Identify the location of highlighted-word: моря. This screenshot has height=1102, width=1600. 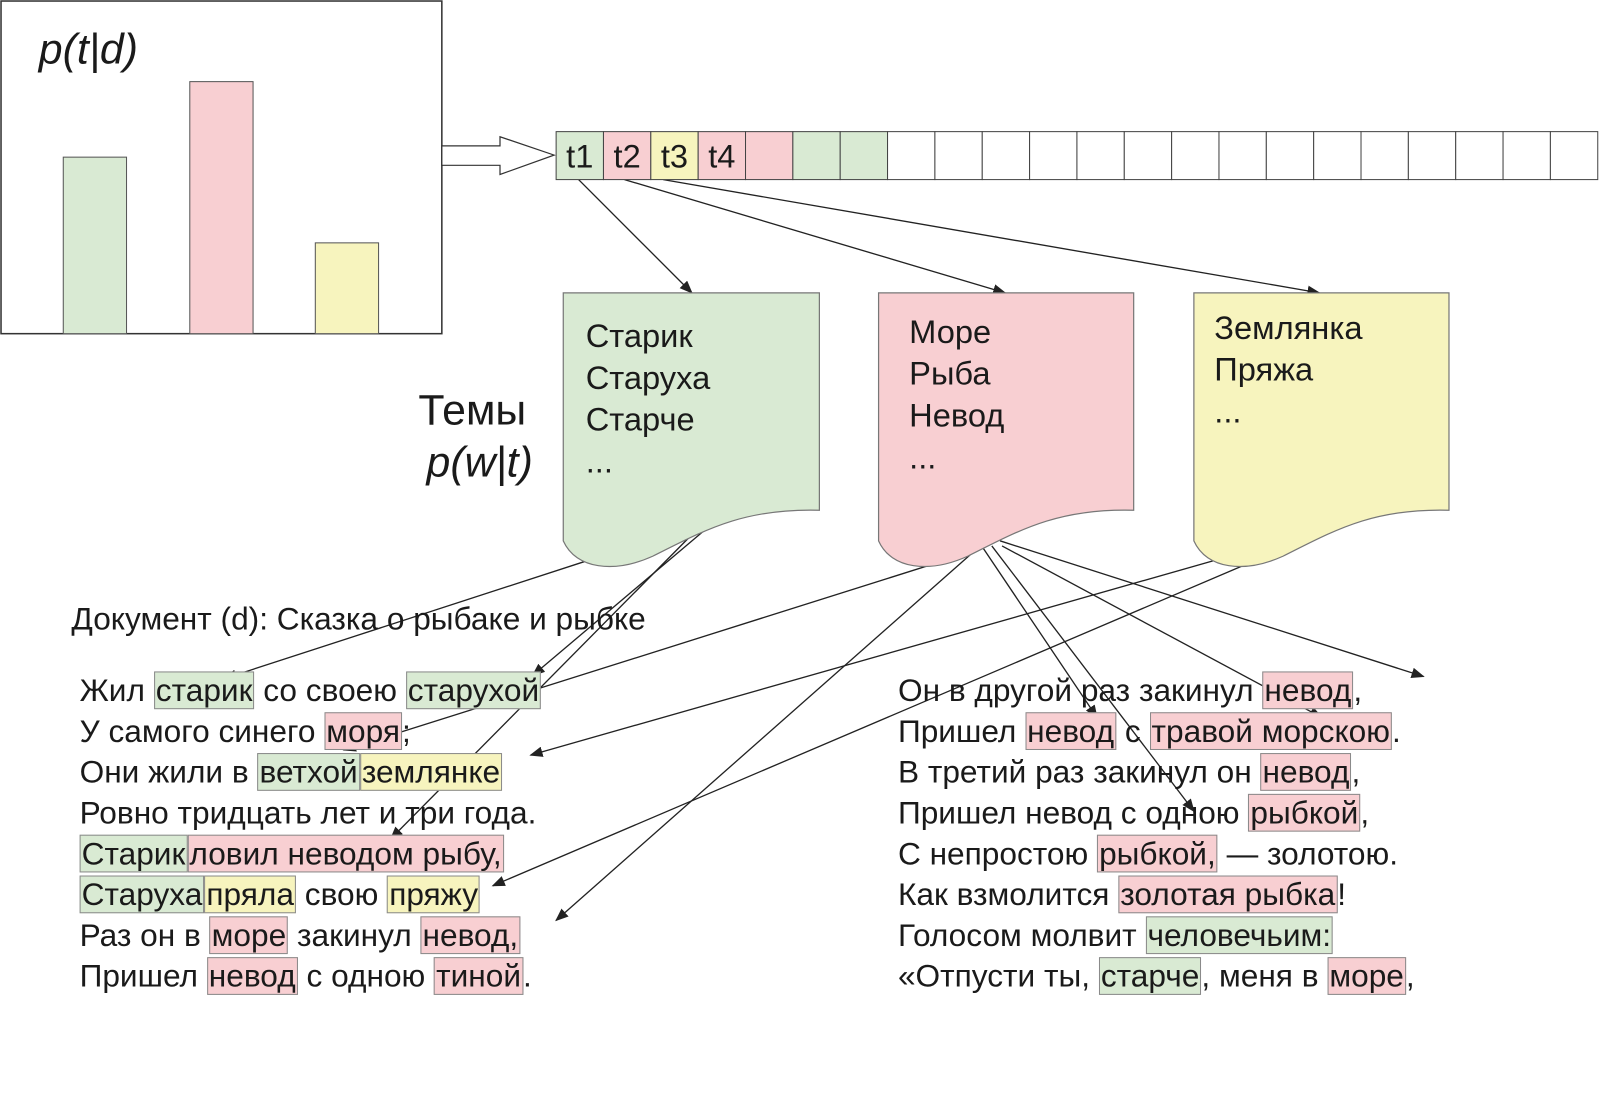
(363, 731).